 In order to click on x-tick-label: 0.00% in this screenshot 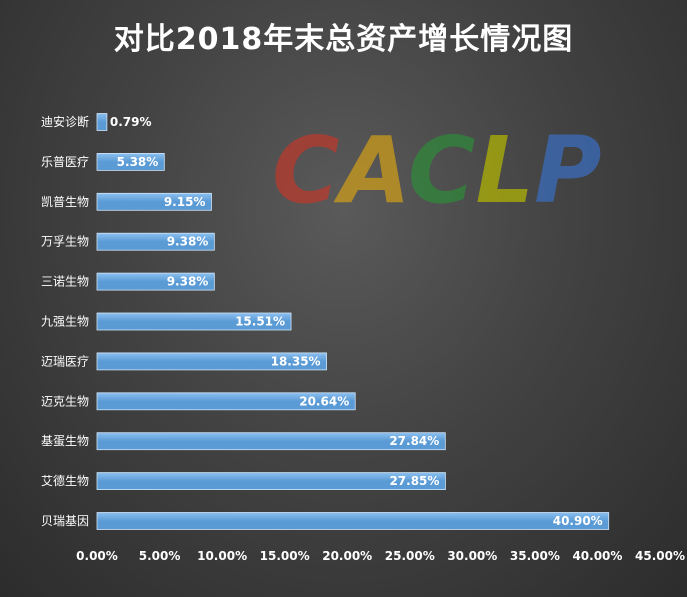, I will do `click(97, 556)`.